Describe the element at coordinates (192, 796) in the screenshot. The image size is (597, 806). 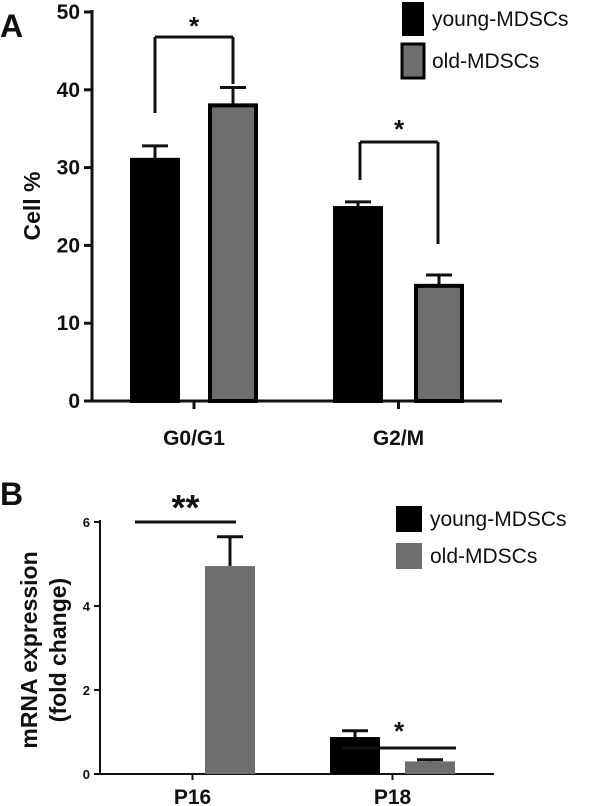
I see `x-category-label: P16` at that location.